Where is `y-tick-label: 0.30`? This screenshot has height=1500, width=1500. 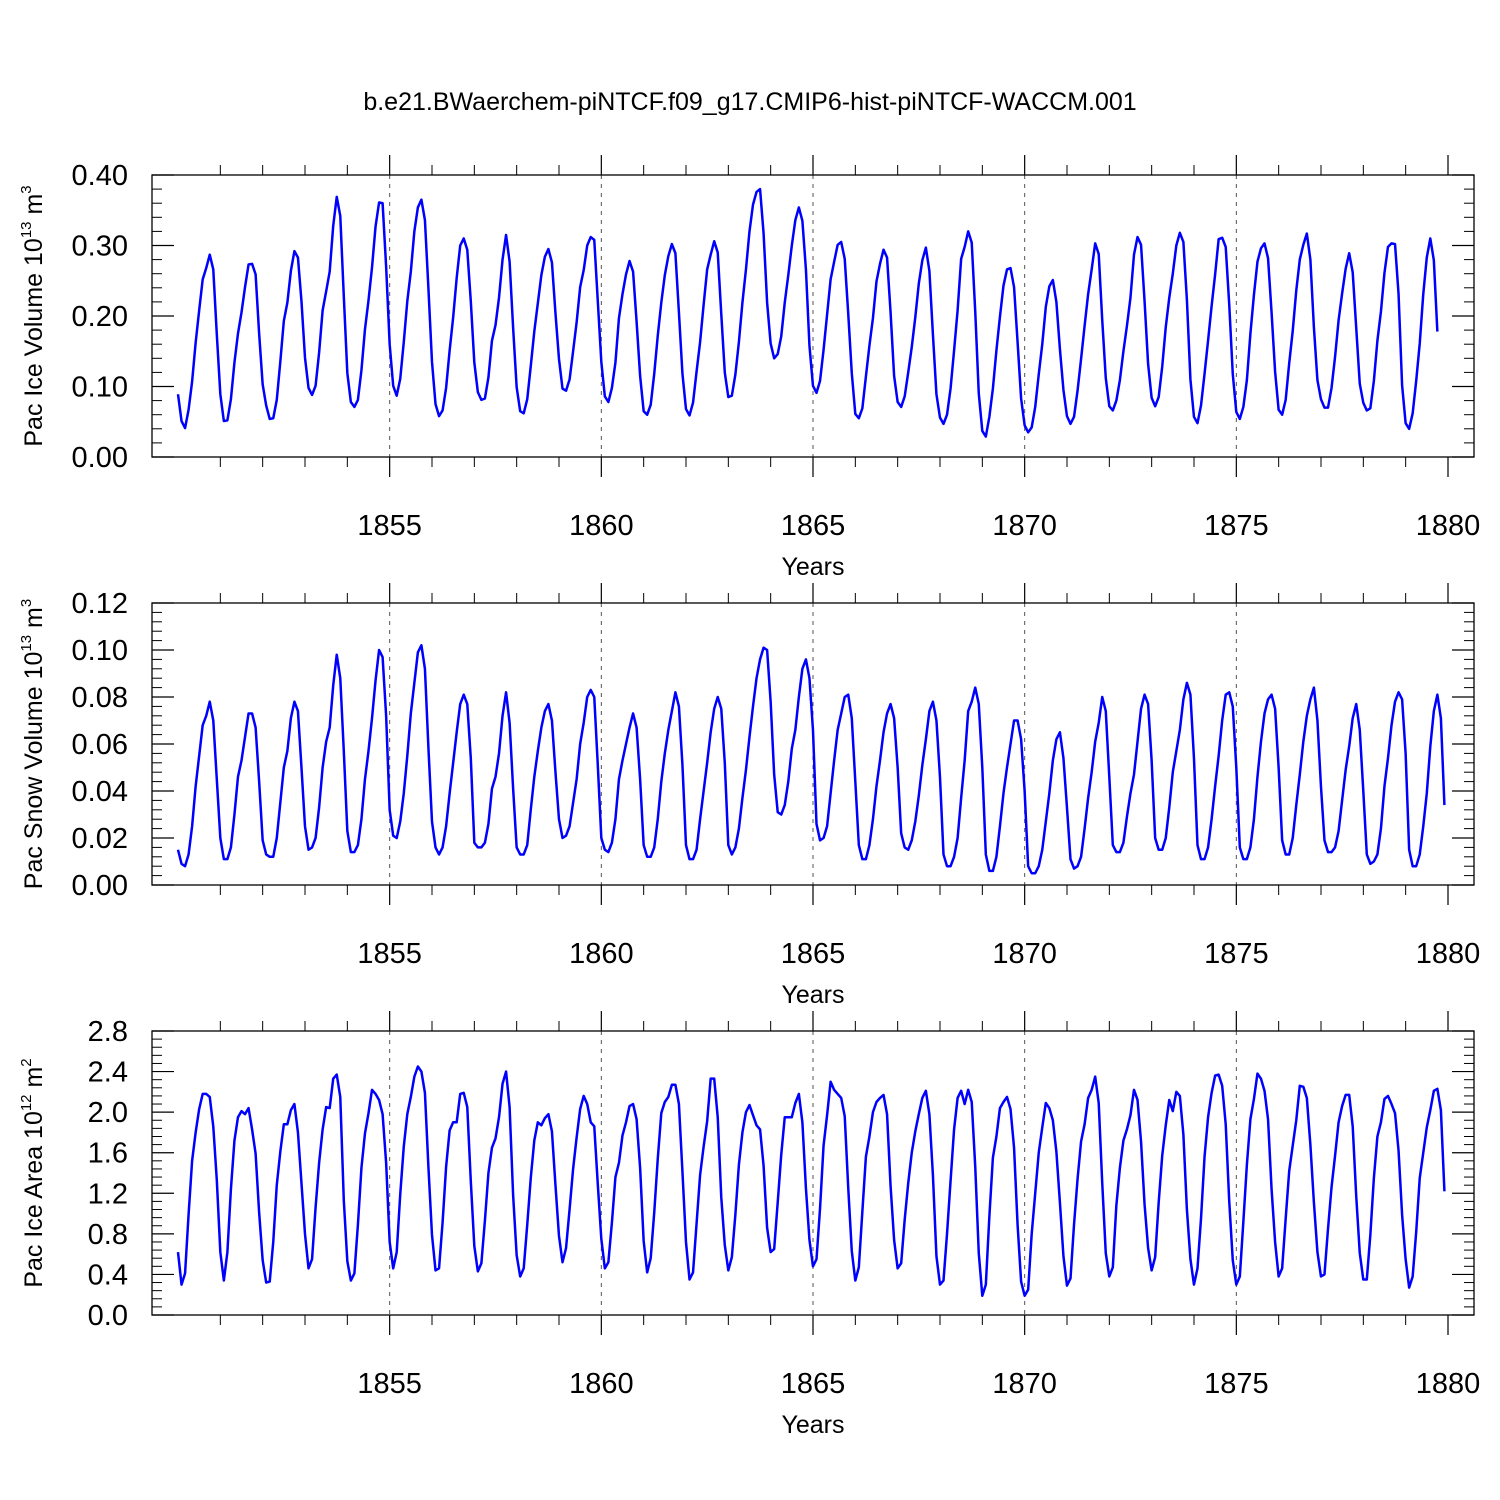 y-tick-label: 0.30 is located at coordinates (100, 247).